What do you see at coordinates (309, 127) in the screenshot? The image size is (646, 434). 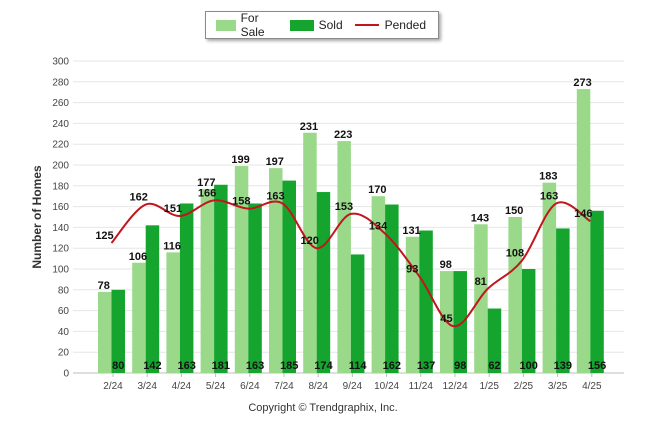 I see `data-label-for-sale: 231` at bounding box center [309, 127].